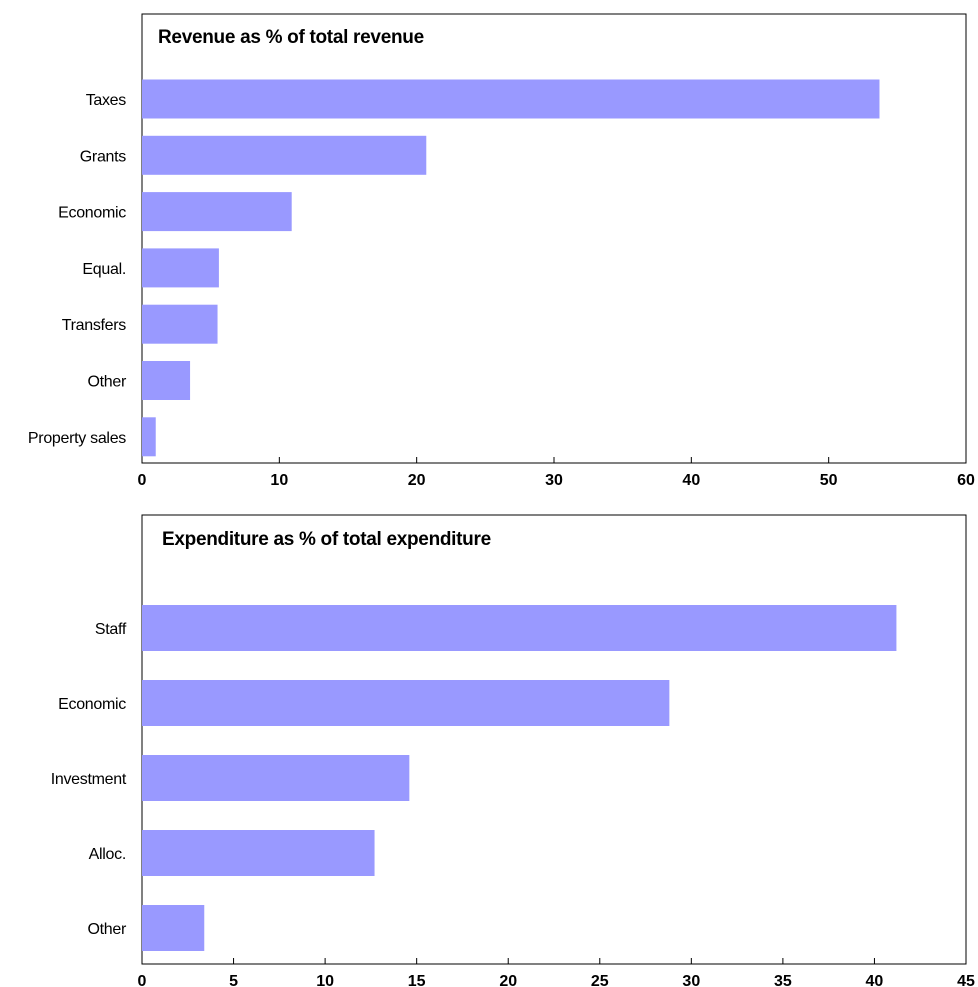  What do you see at coordinates (326, 539) in the screenshot?
I see `expenditure-chart-title: Expenditure as % of total expenditure` at bounding box center [326, 539].